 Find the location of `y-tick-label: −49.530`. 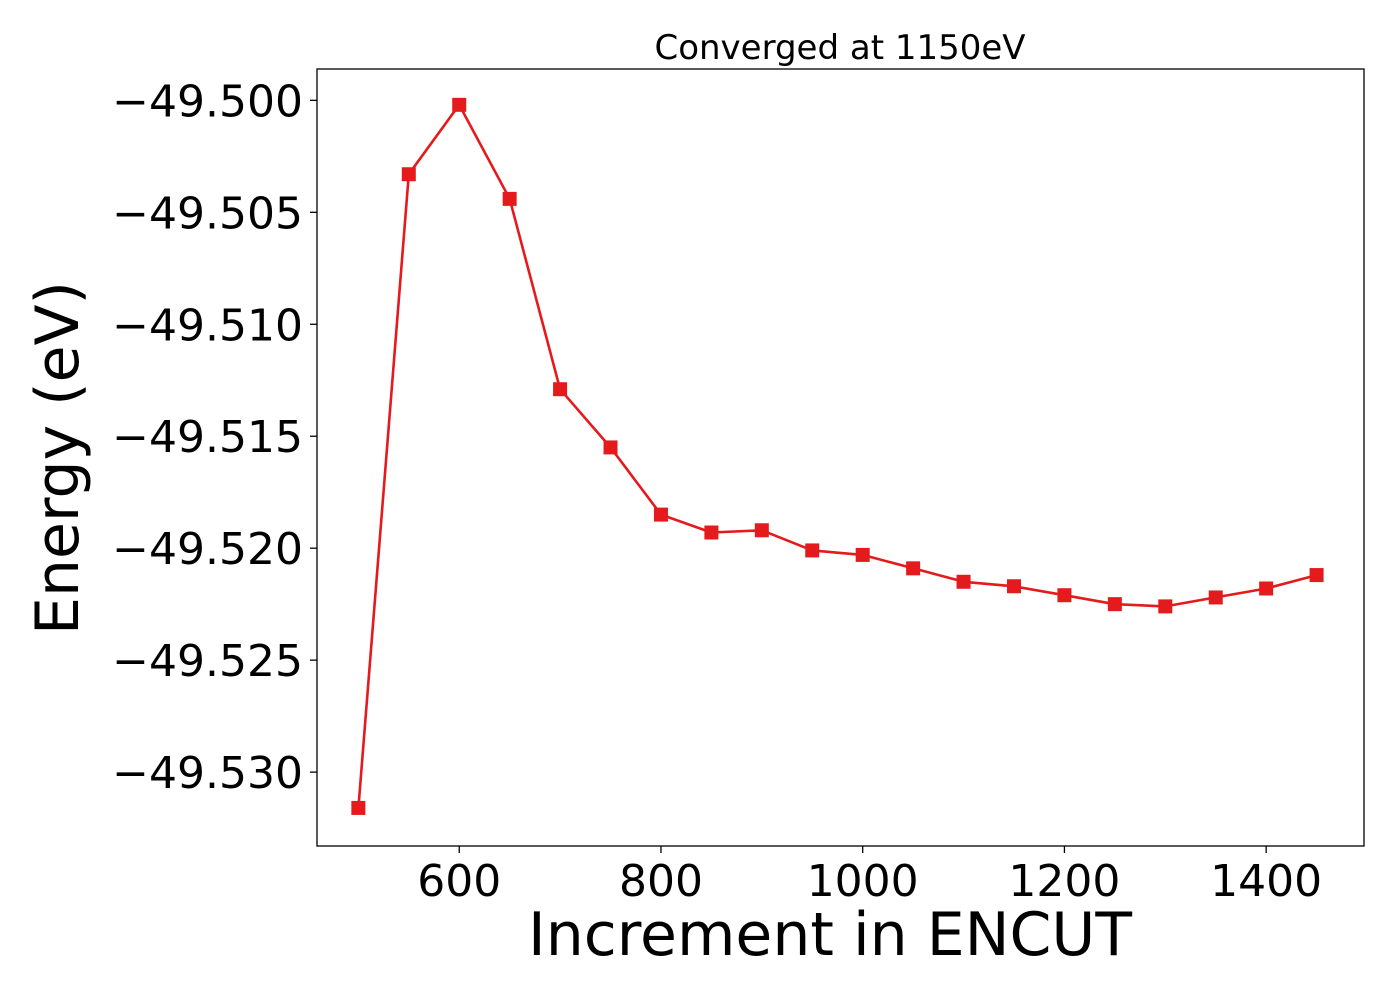

y-tick-label: −49.530 is located at coordinates (207, 773).